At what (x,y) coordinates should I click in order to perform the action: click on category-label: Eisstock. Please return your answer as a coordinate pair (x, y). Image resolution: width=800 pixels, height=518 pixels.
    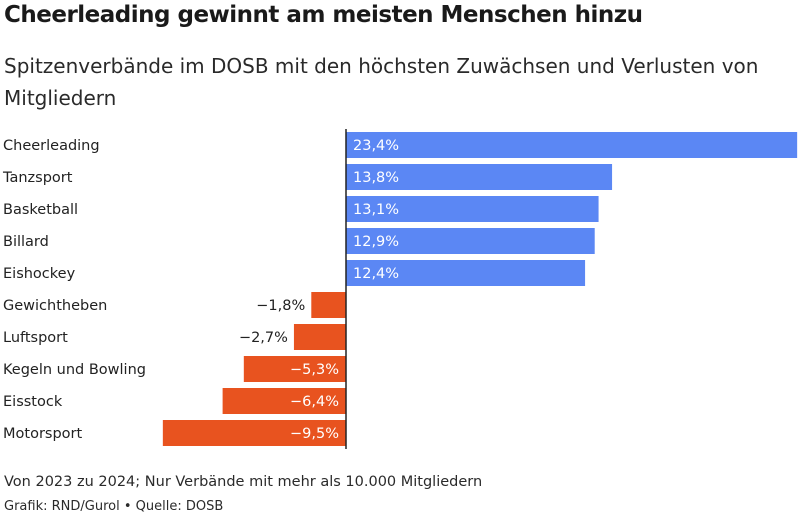
    Looking at the image, I should click on (33, 402).